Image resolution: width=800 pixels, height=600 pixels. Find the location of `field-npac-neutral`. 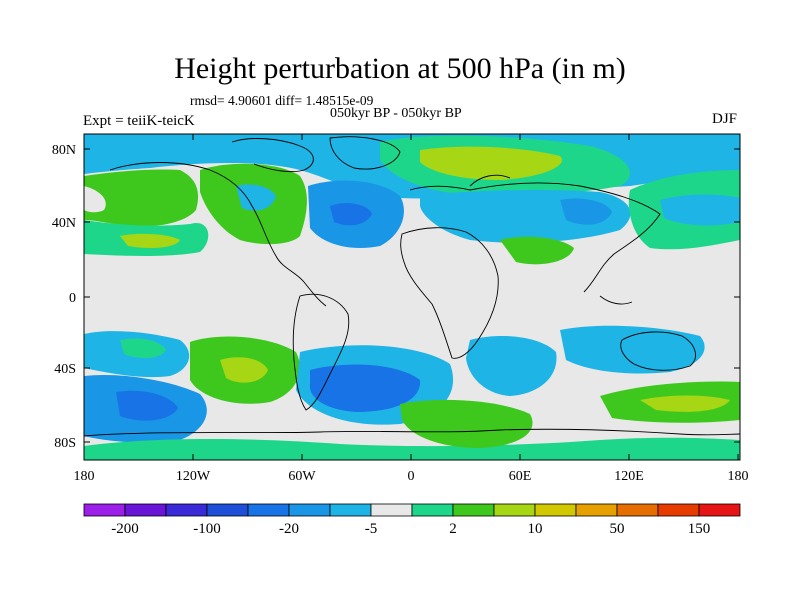

field-npac-neutral is located at coordinates (95, 199).